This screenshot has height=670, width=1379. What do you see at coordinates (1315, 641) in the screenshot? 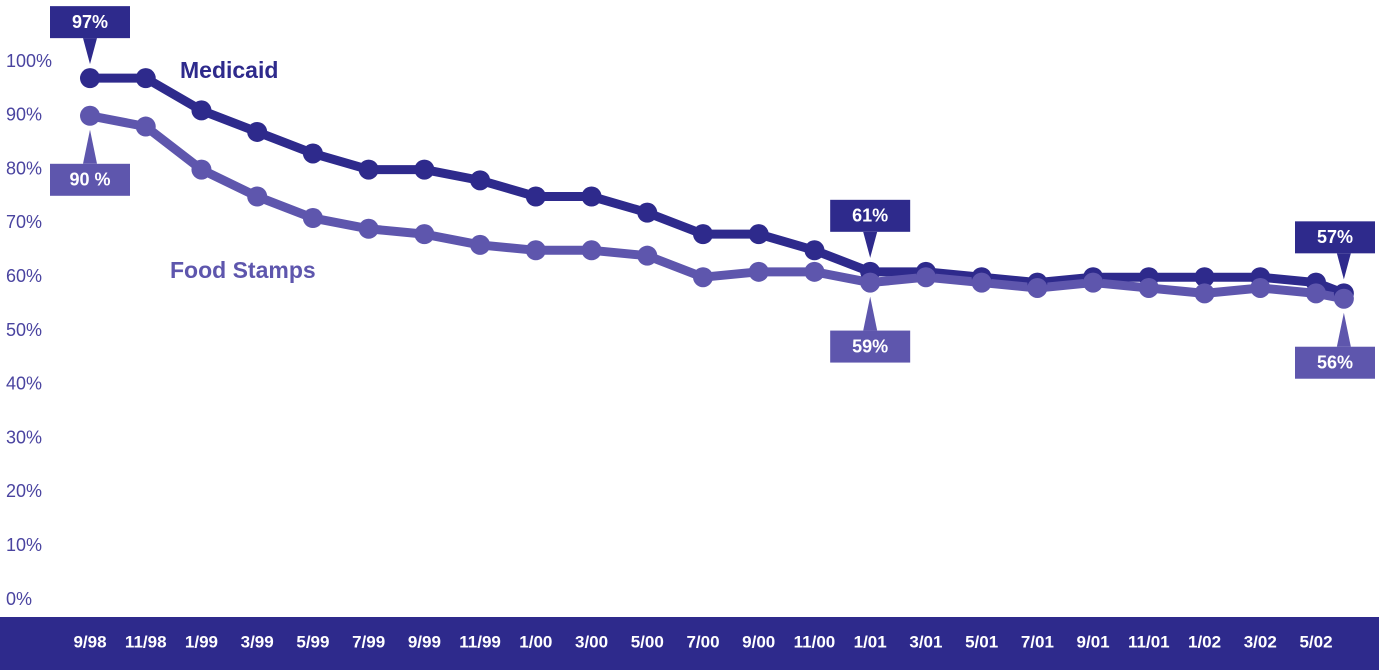
I see `x-tick-label: 5/02` at bounding box center [1315, 641].